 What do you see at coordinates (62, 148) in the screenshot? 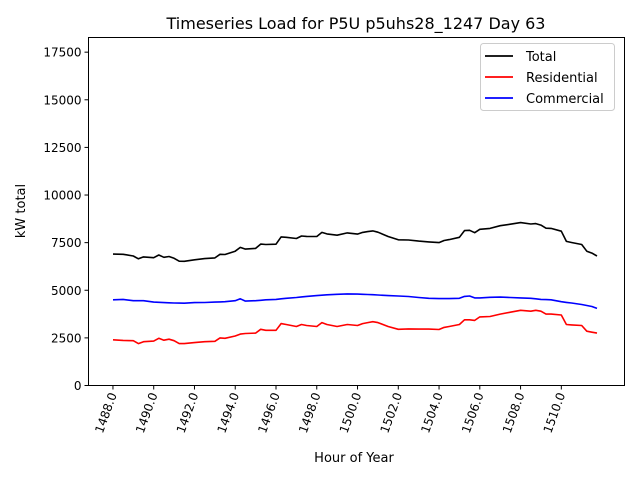
I see `y-tick-label: 12500` at bounding box center [62, 148].